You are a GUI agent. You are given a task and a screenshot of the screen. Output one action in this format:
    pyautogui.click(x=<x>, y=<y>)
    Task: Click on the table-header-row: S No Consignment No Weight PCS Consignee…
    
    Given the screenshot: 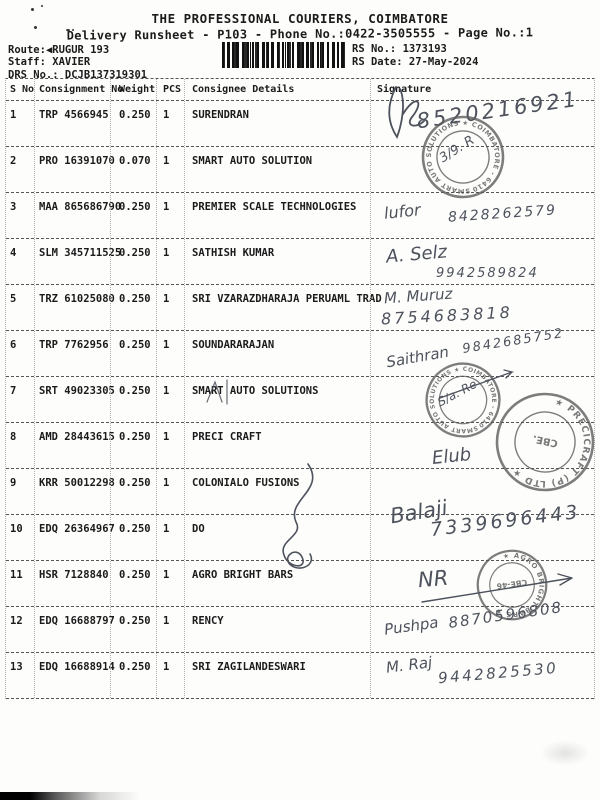 What is the action you would take?
    pyautogui.click(x=300, y=90)
    